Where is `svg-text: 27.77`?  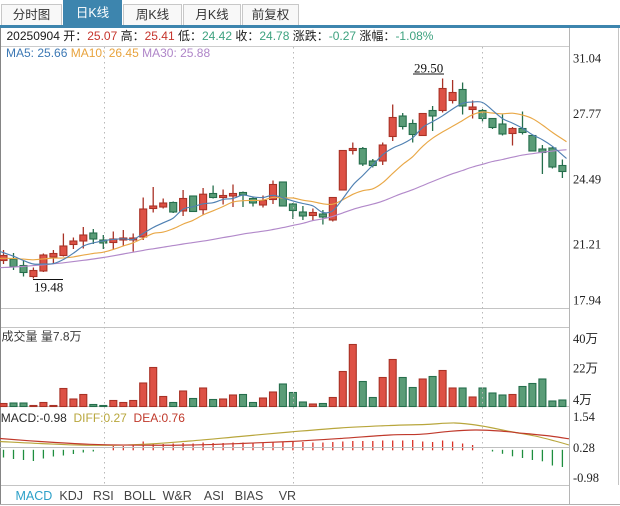 svg-text: 27.77 is located at coordinates (587, 114).